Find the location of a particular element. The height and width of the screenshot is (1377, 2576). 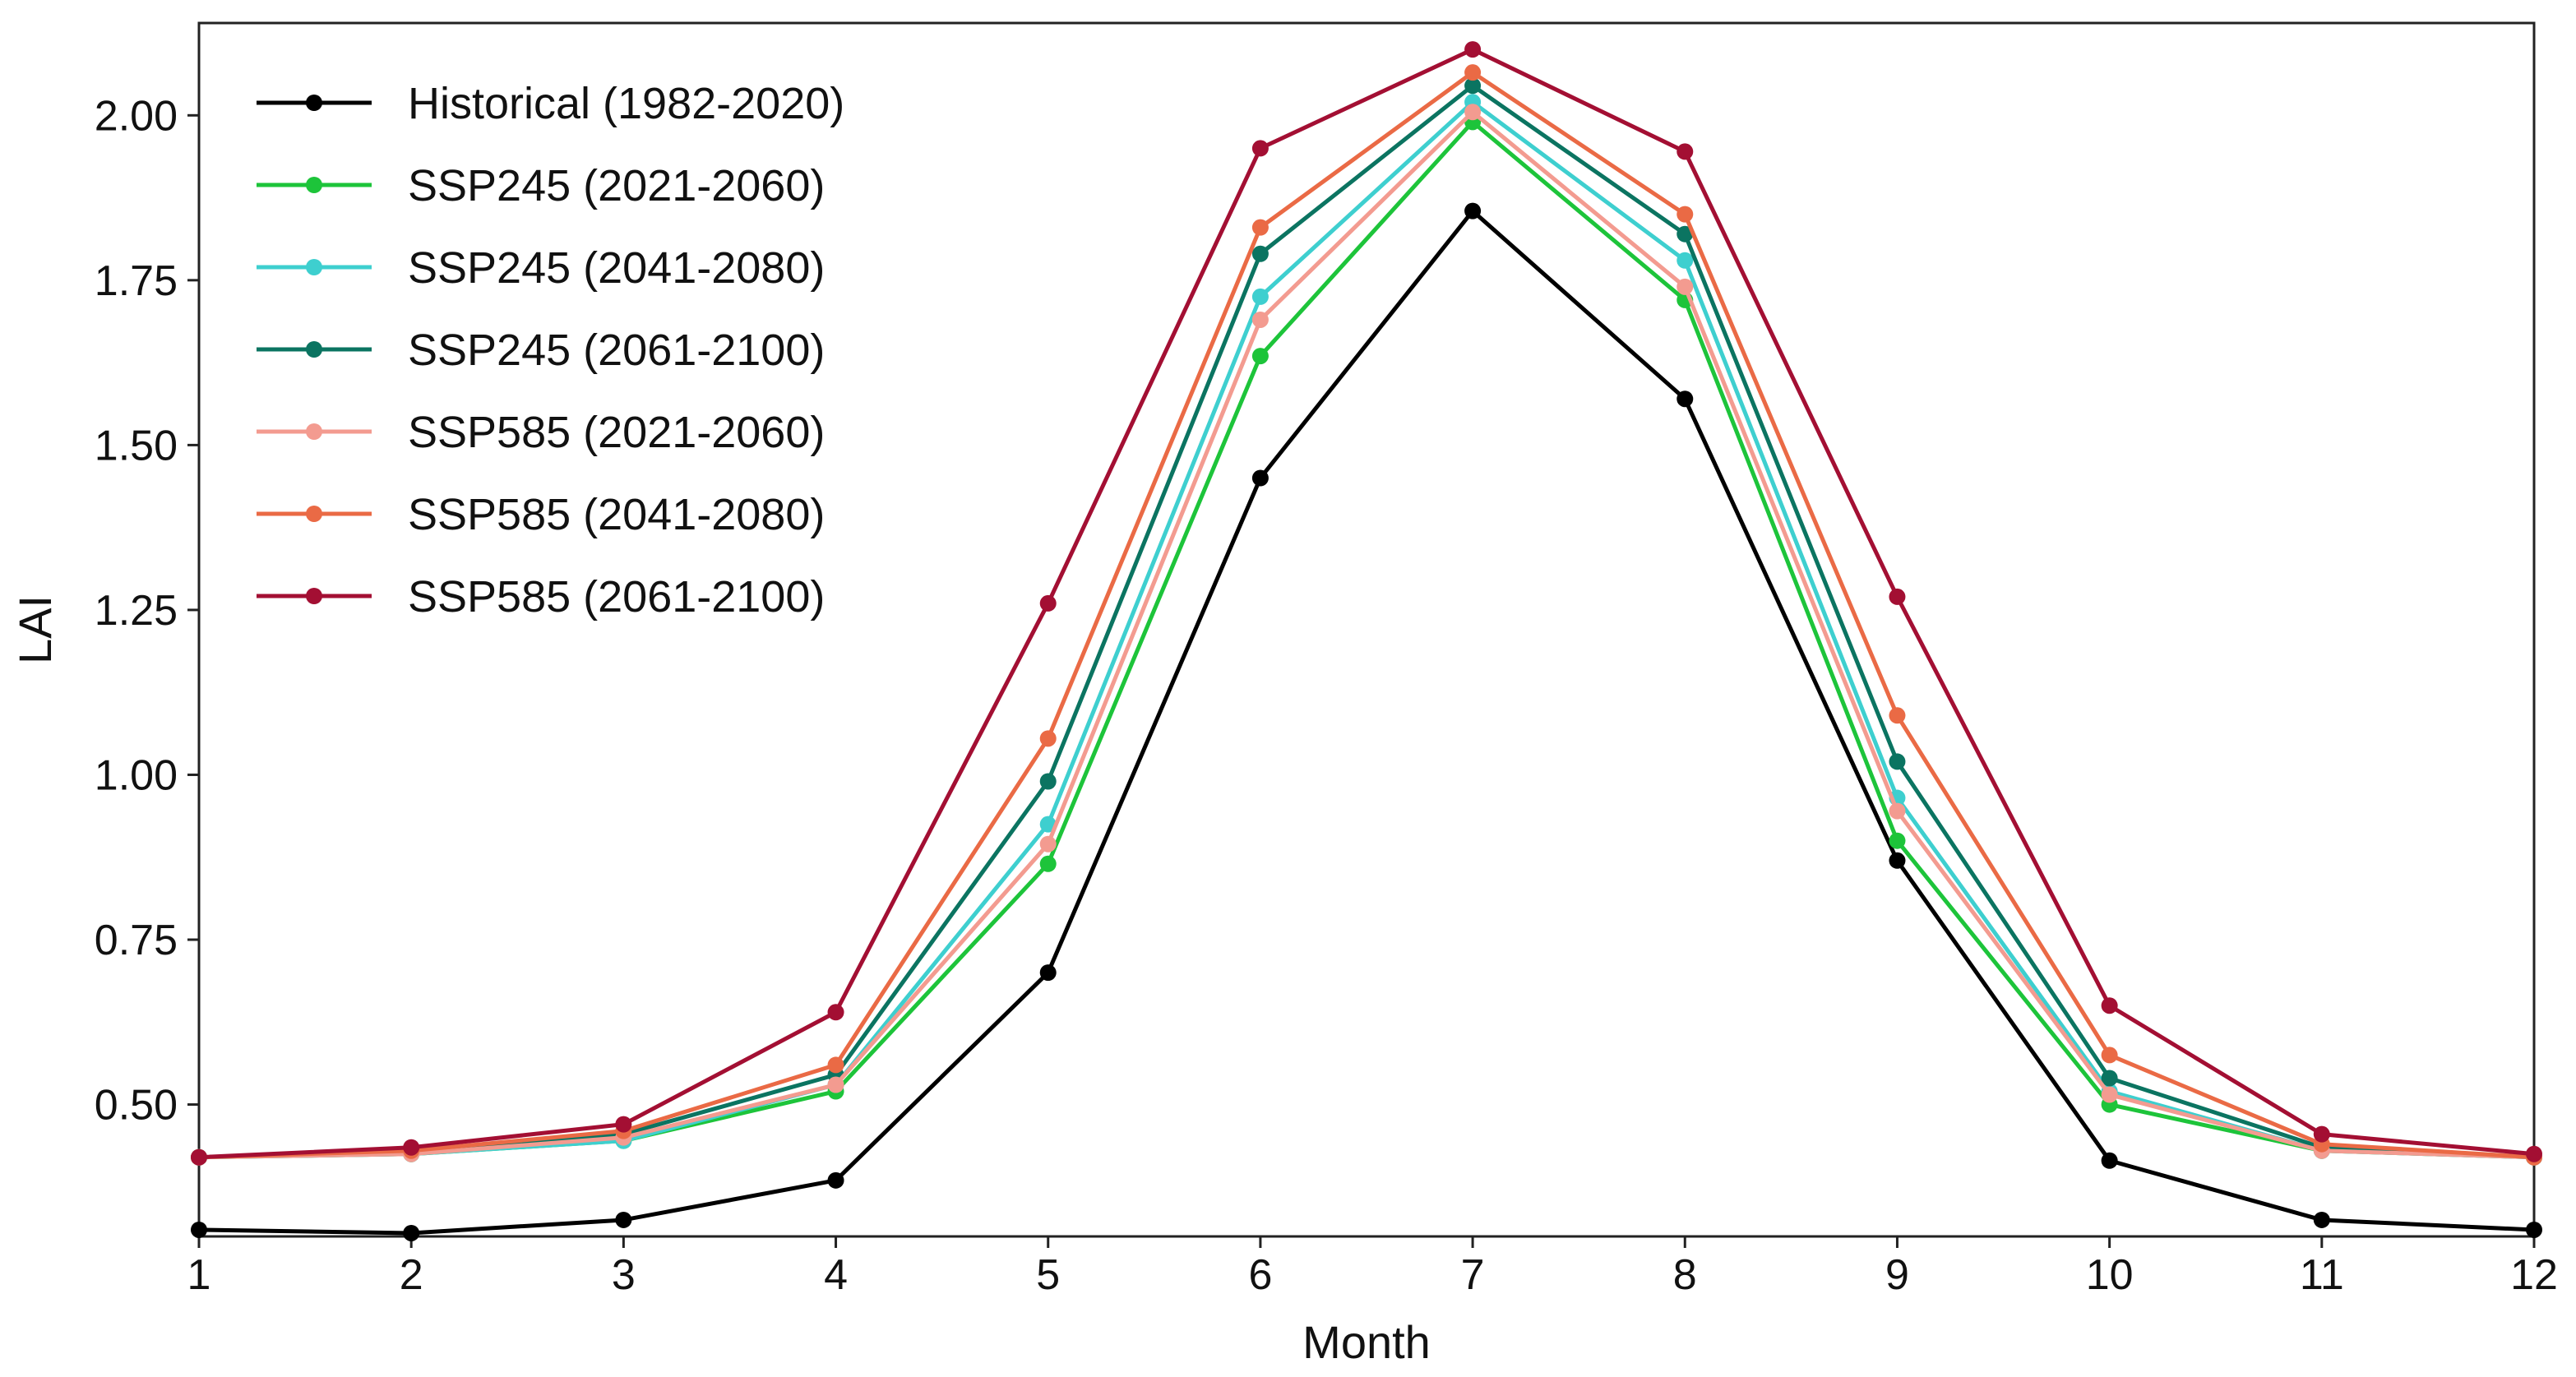

legend-label: SSP245 (2041-2080) is located at coordinates (616, 268).